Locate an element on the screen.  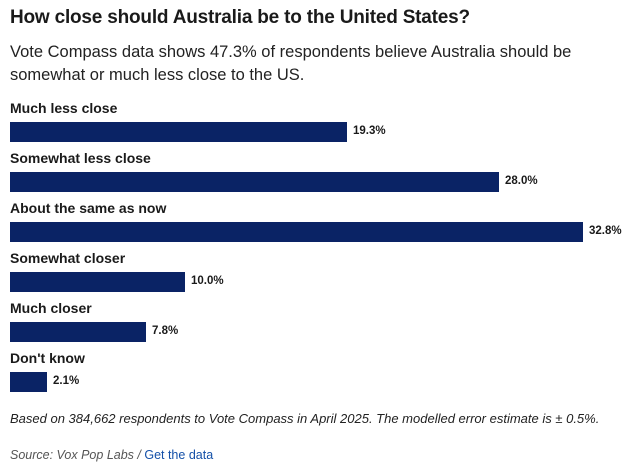
bar-row: Somewhat closer 10.0% is located at coordinates (317, 273).